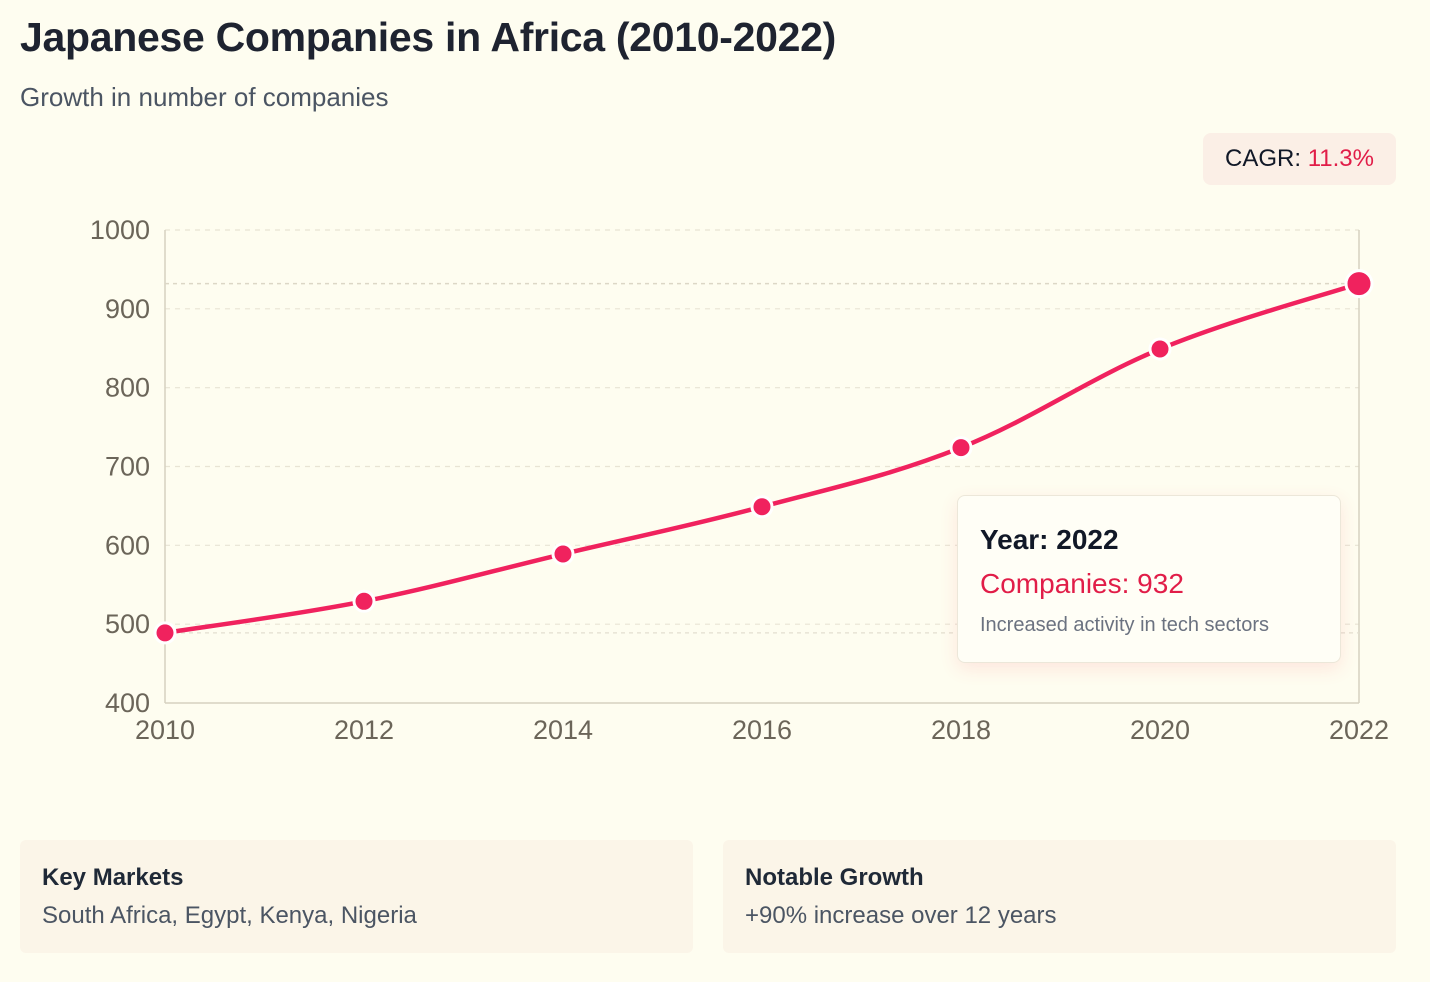  Describe the element at coordinates (127, 309) in the screenshot. I see `y-tick-label: 900` at that location.